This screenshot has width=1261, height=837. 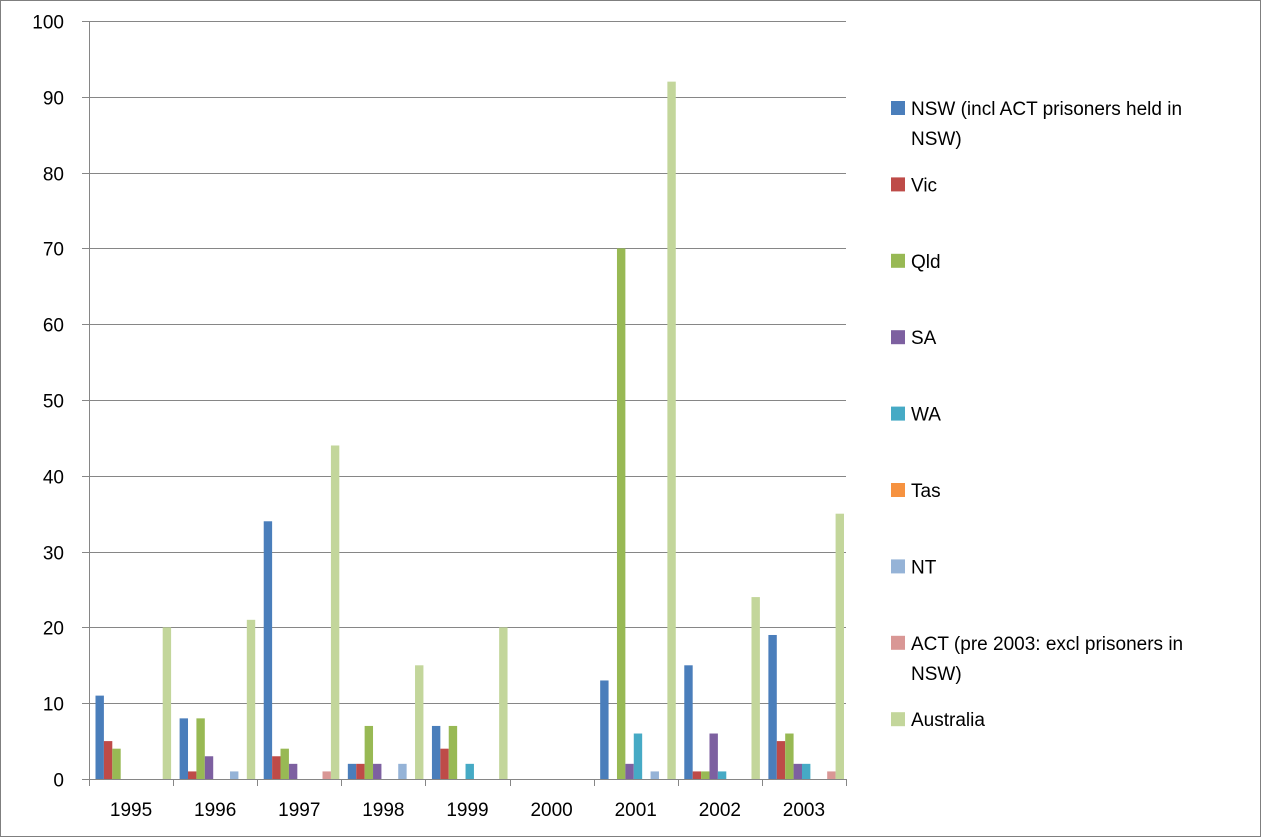 I want to click on legend-item: NSW (incl ACT prisoners held in NSW), so click(x=1036, y=124).